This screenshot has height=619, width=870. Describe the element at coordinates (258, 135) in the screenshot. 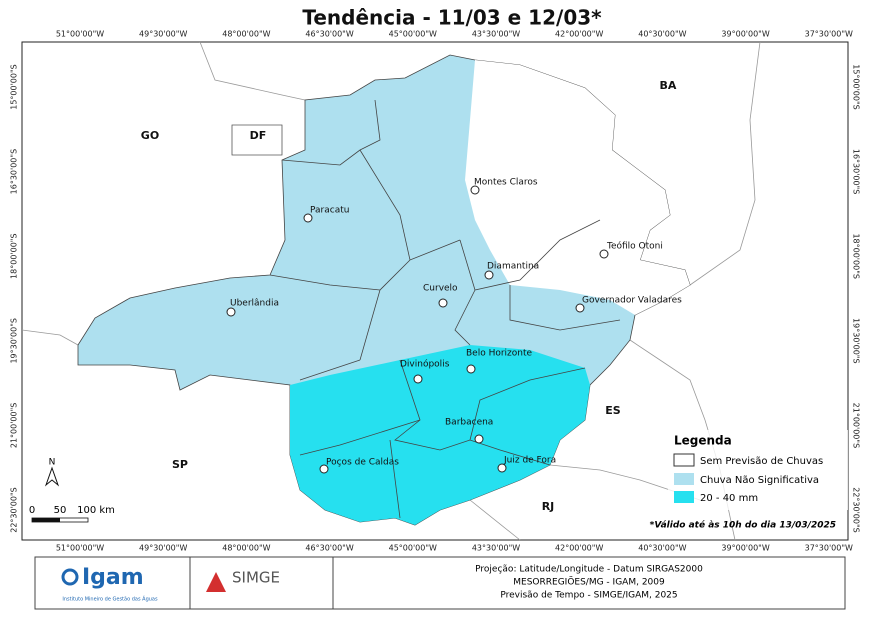

I see `state-label: DF` at that location.